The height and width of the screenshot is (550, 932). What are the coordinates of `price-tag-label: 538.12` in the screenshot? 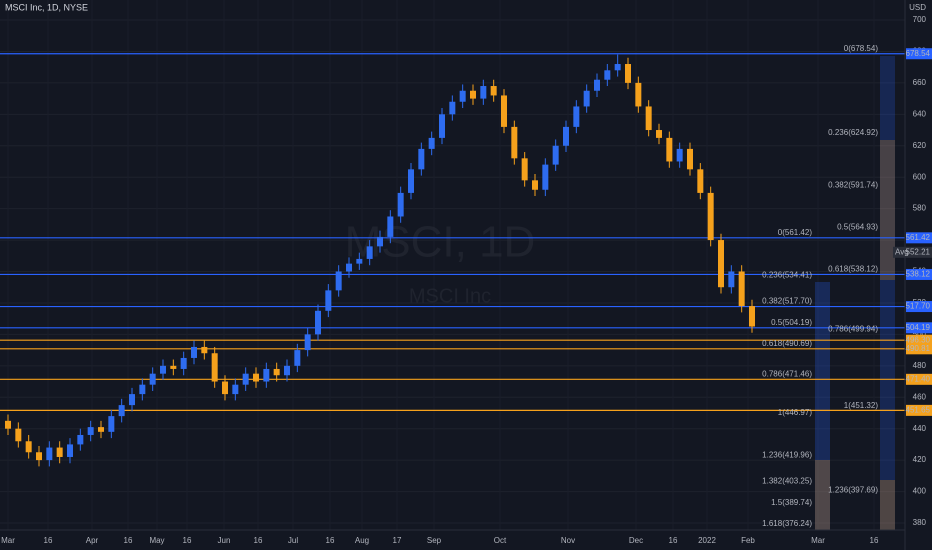 It's located at (918, 274).